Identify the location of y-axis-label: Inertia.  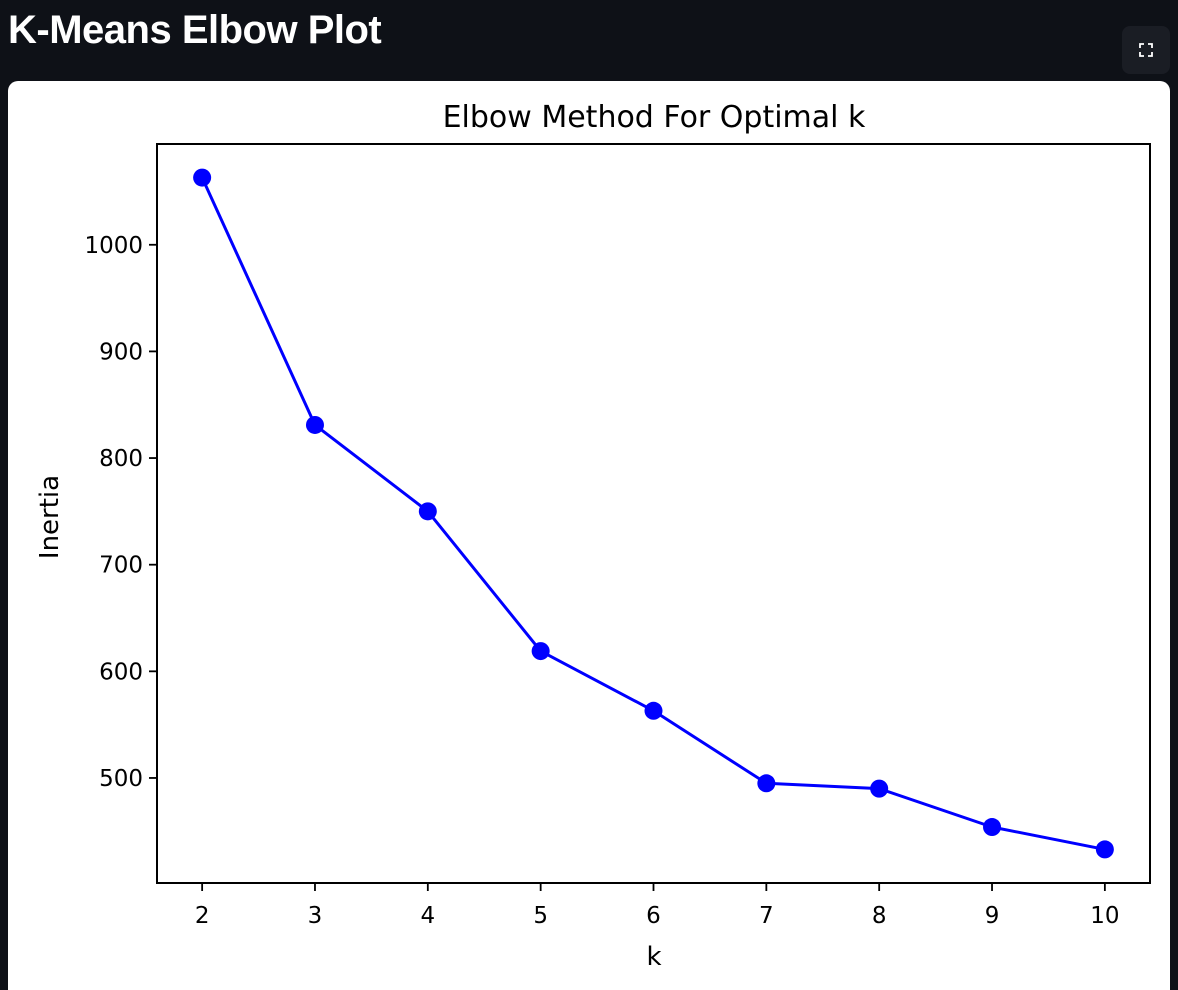
(50, 517).